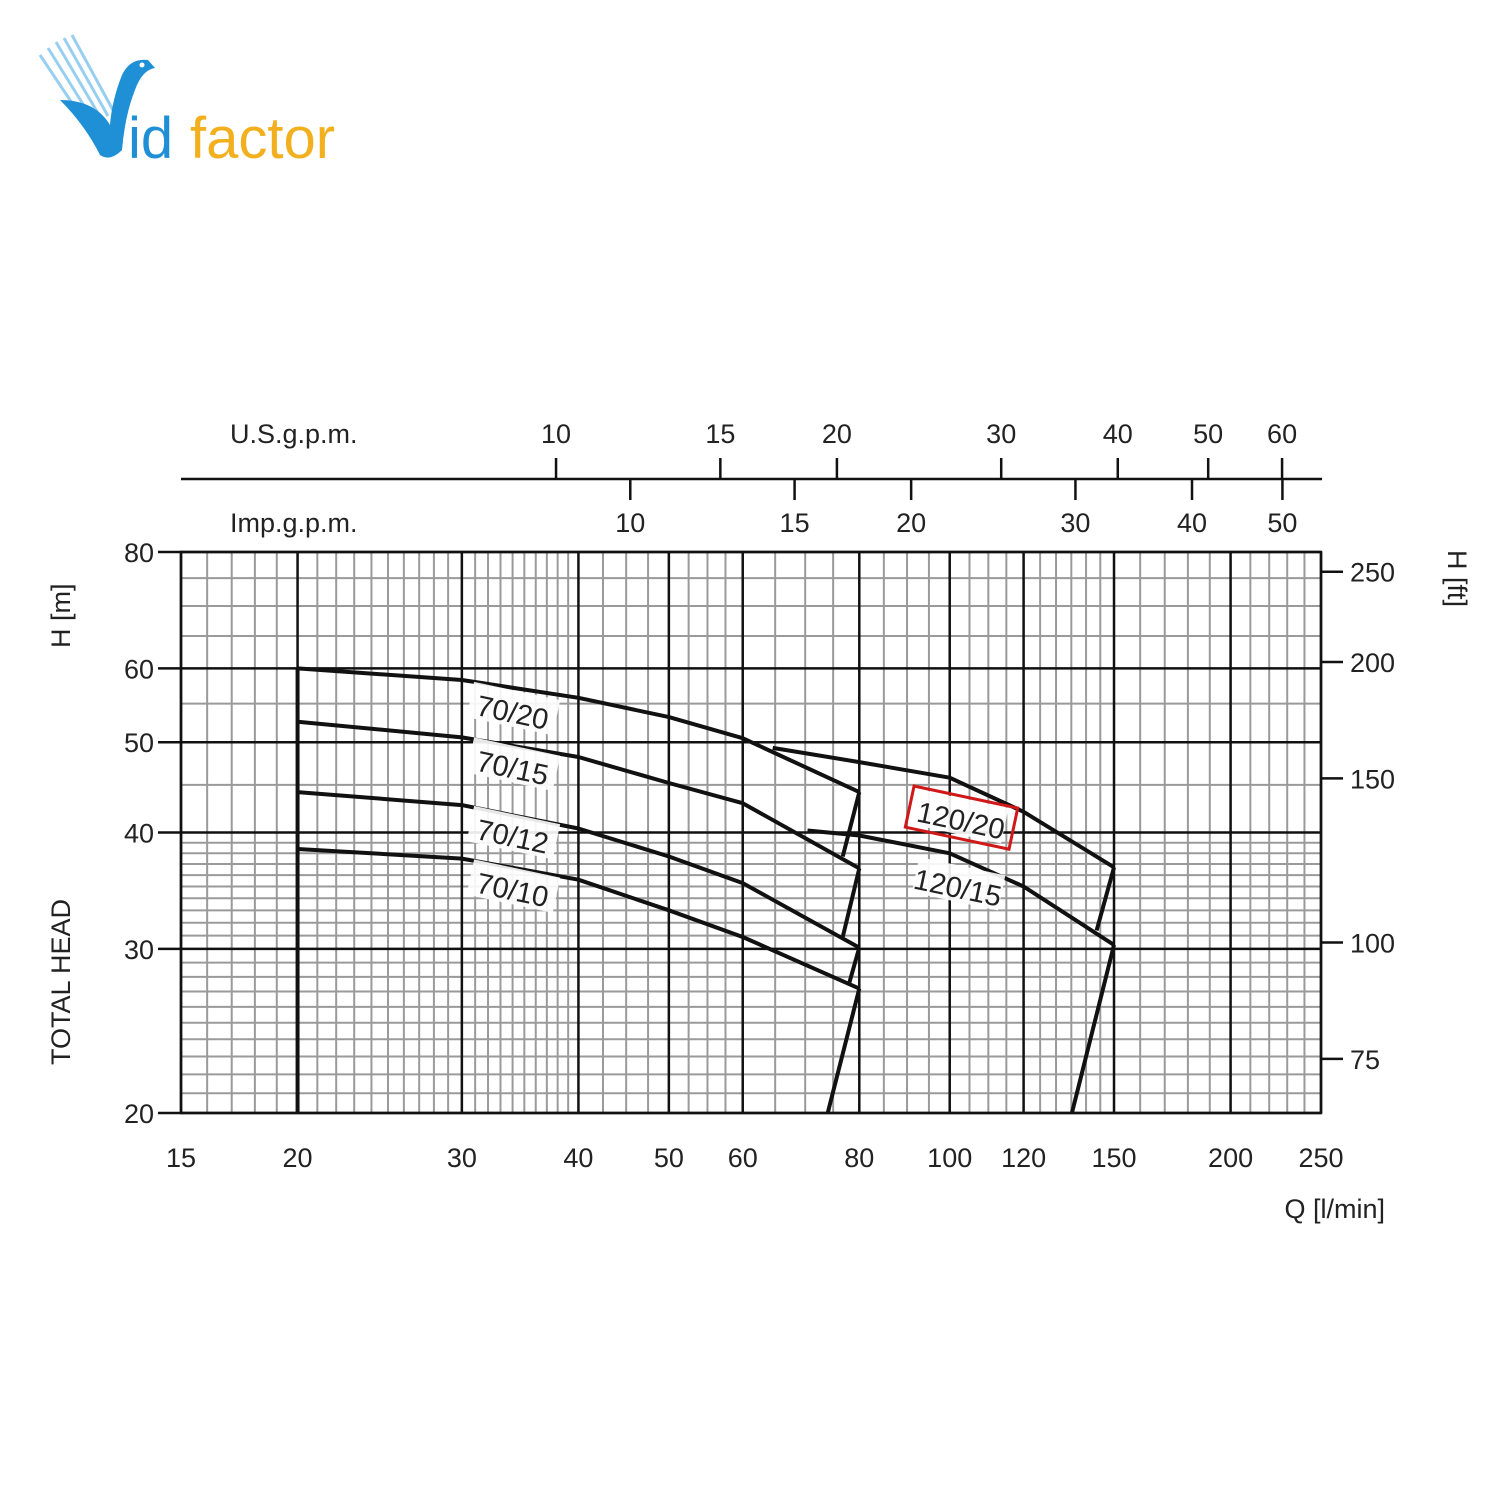 This screenshot has height=1500, width=1500. Describe the element at coordinates (1023, 1158) in the screenshot. I see `x-tick-label: 120` at that location.